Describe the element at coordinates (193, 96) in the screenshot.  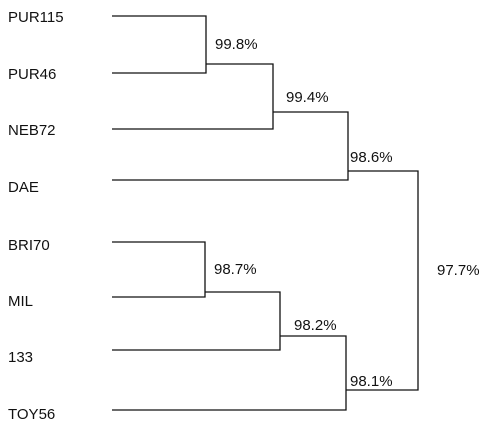
I see `branch-n1-neb72` at that location.